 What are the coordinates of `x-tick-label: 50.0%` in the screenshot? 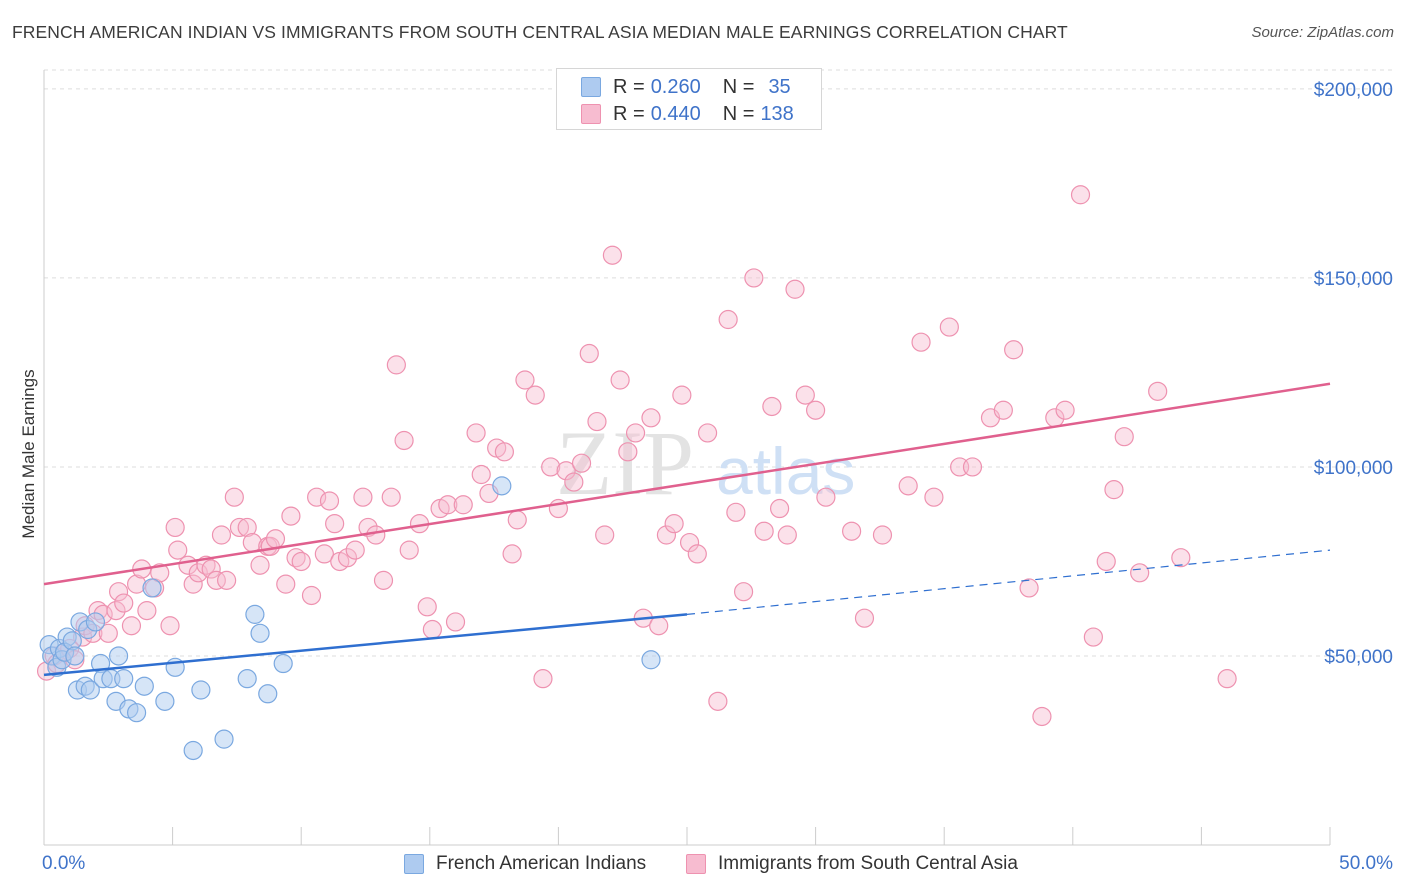 It's located at (1366, 863).